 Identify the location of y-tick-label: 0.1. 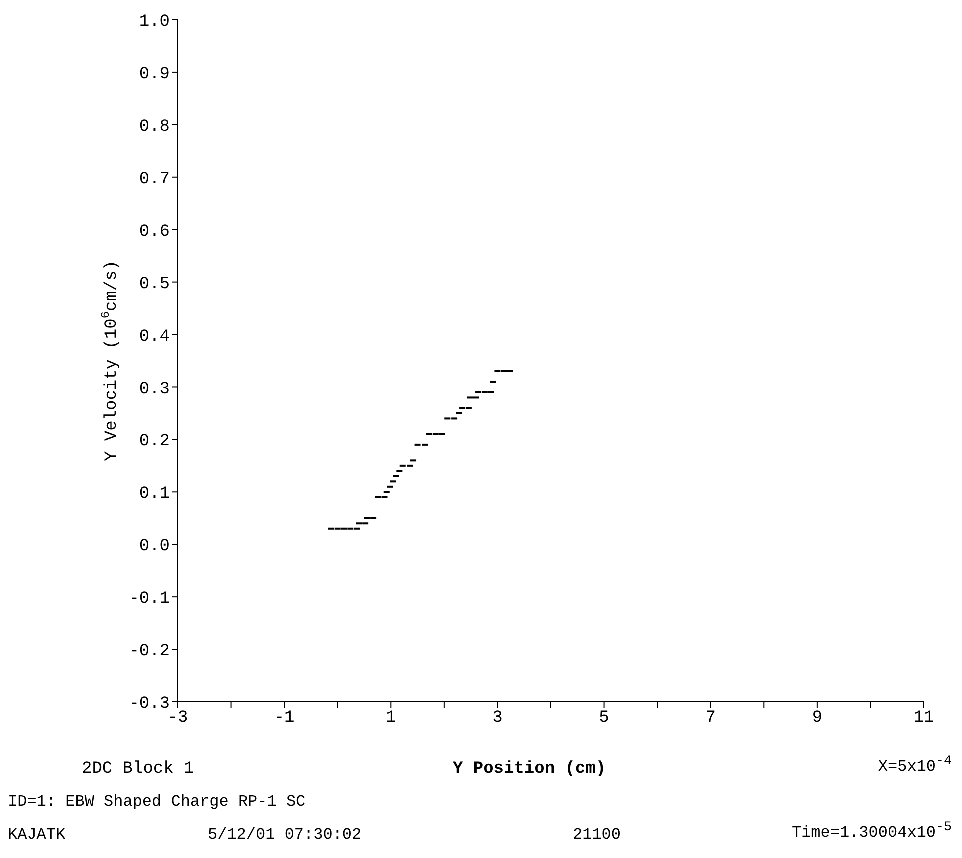
(154, 494).